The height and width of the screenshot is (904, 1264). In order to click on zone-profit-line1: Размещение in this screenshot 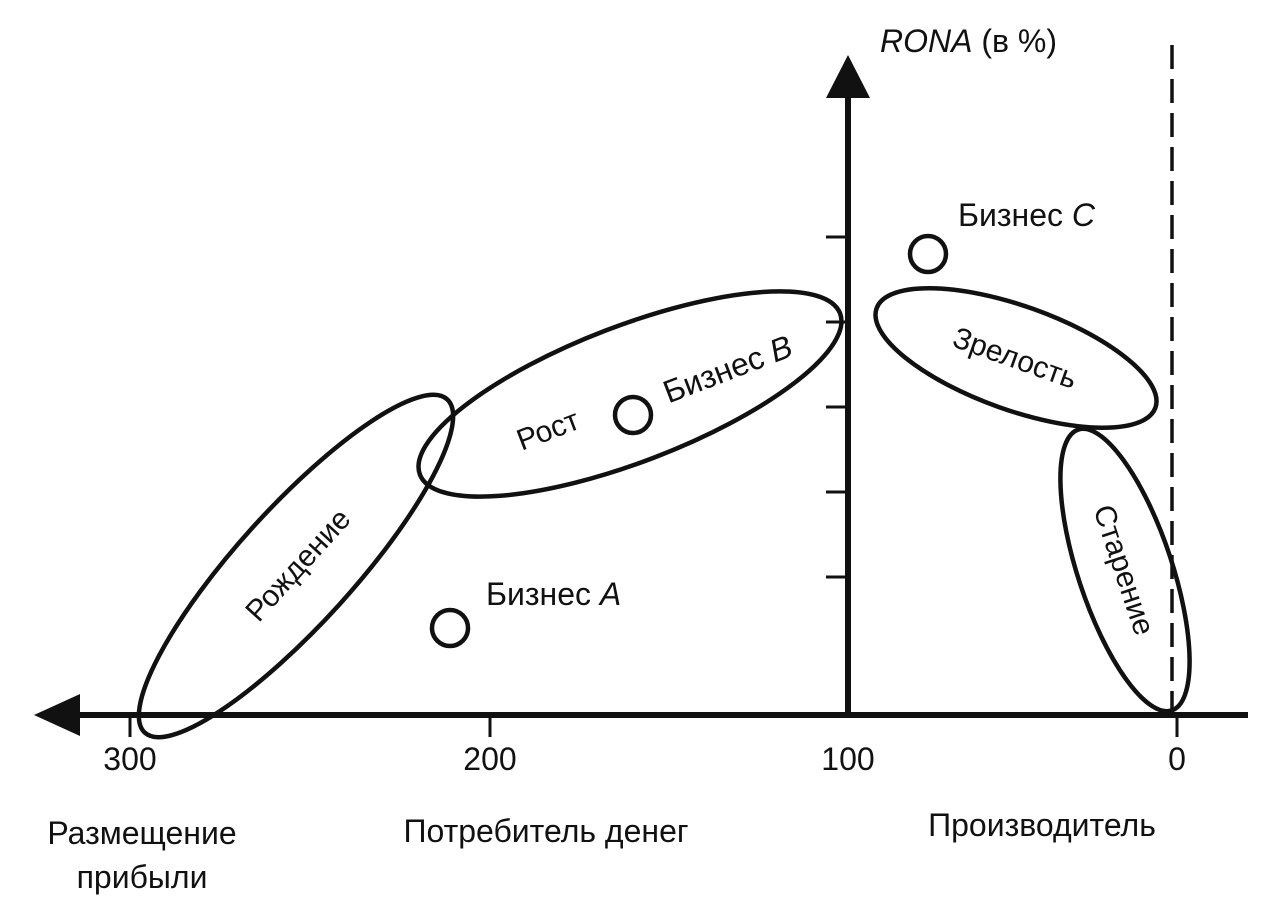, I will do `click(141, 833)`.